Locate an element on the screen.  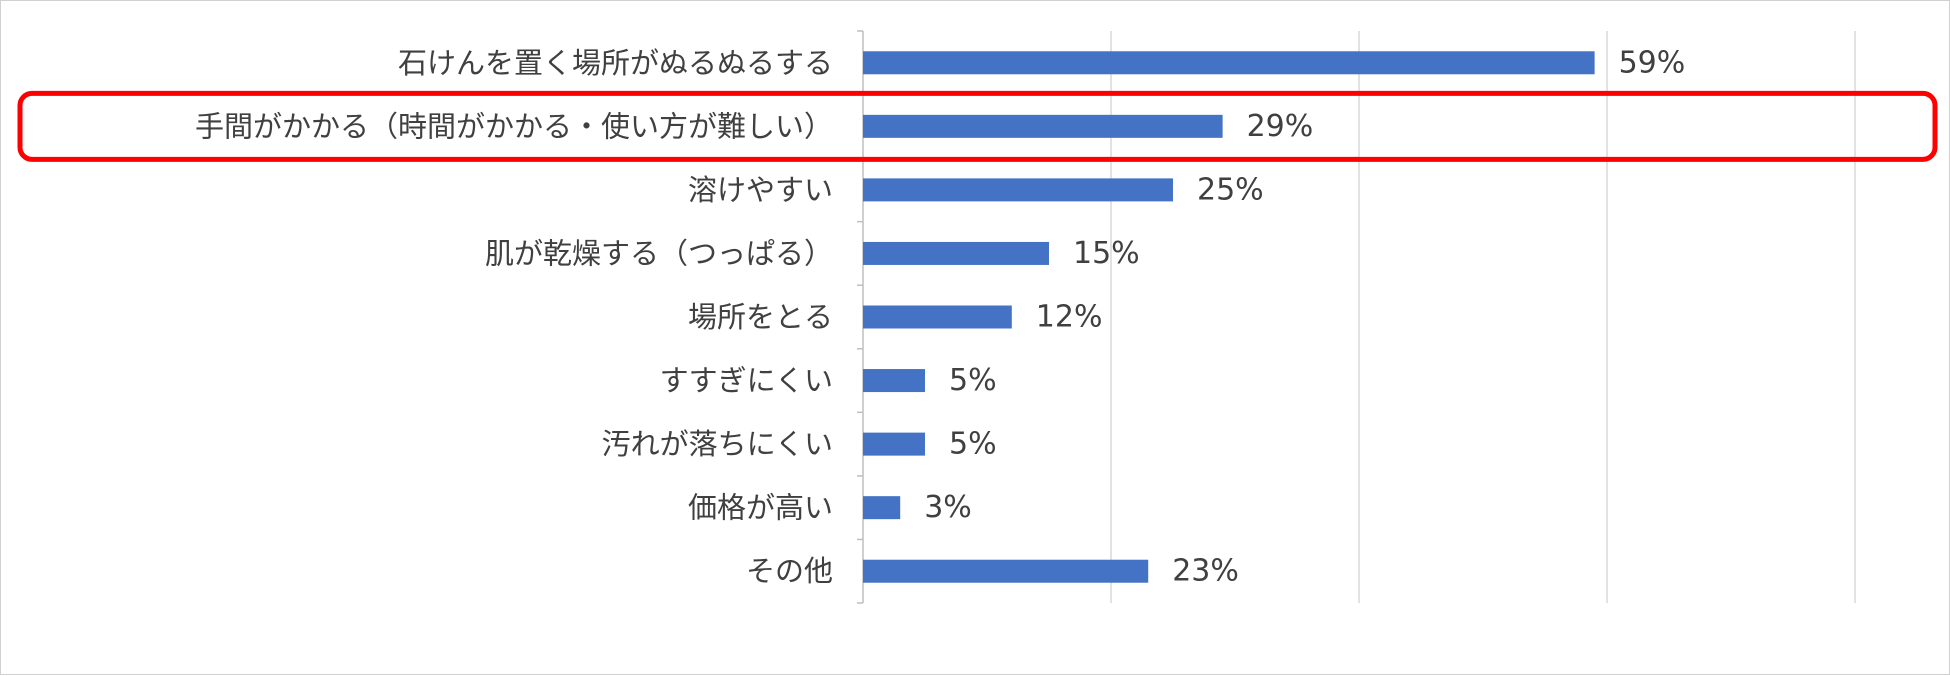
data-label: 29% is located at coordinates (1280, 126).